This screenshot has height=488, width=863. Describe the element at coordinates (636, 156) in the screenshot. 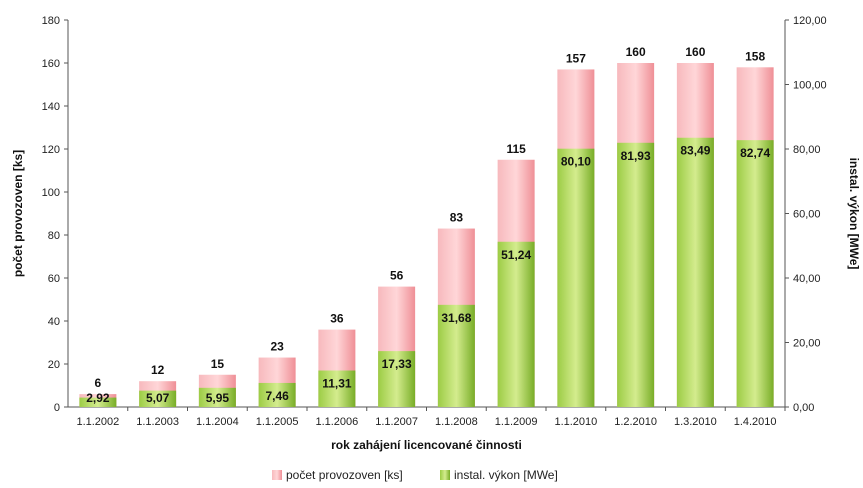

I see `data-label-vykon: 81,93` at that location.